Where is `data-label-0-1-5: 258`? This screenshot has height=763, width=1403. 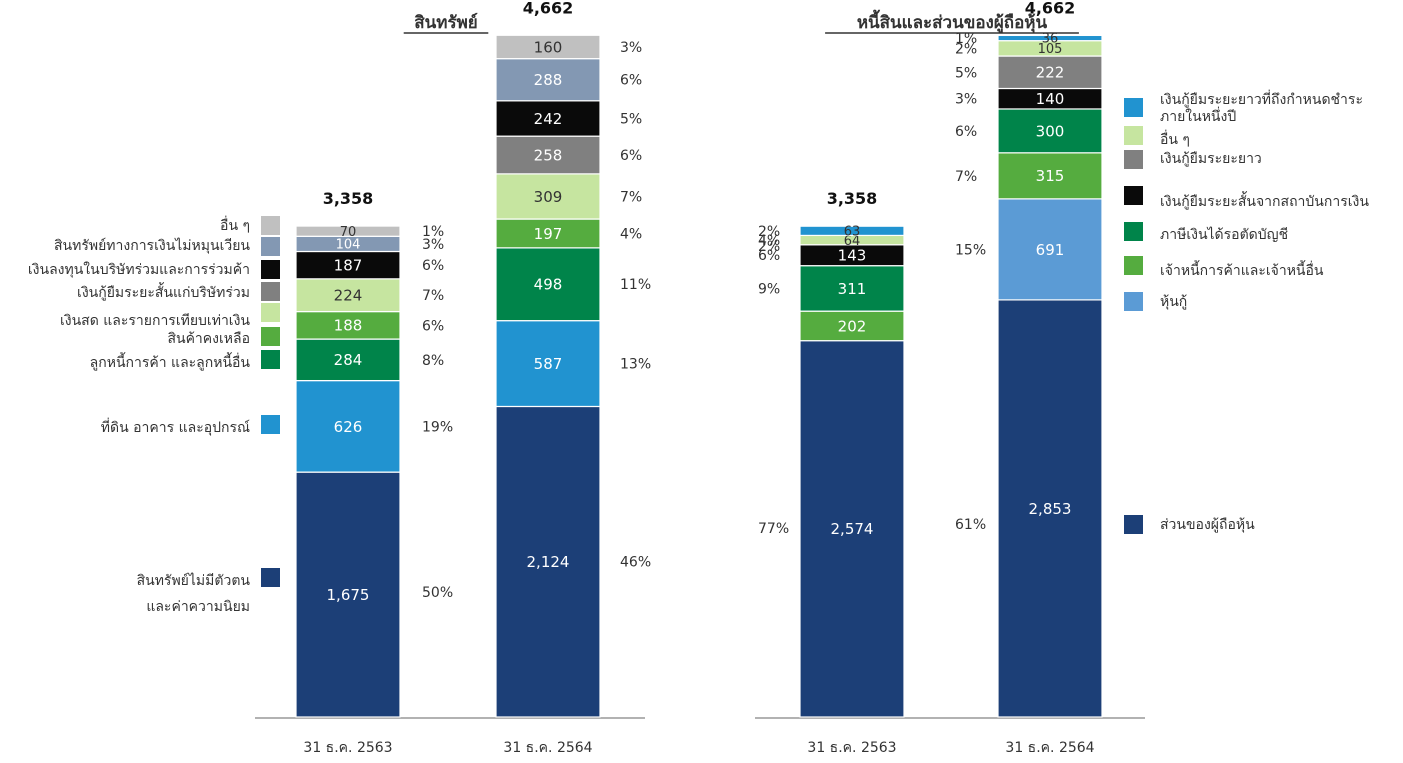 data-label-0-1-5: 258 is located at coordinates (548, 155).